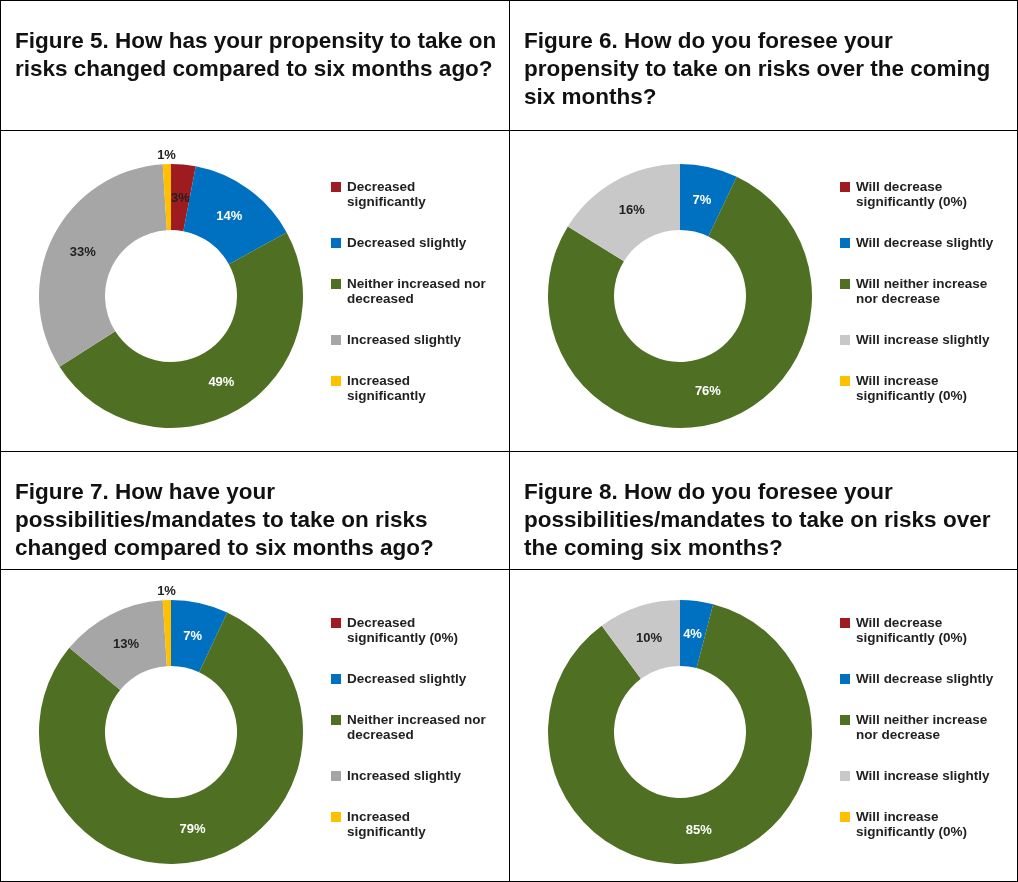 The height and width of the screenshot is (882, 1018). What do you see at coordinates (126, 644) in the screenshot?
I see `data-label: 13%` at bounding box center [126, 644].